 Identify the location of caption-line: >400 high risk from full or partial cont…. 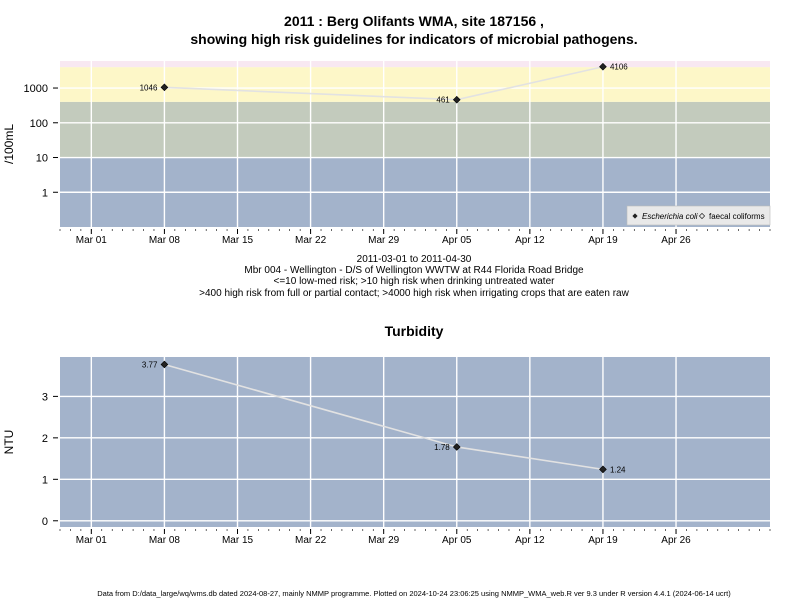
(414, 293).